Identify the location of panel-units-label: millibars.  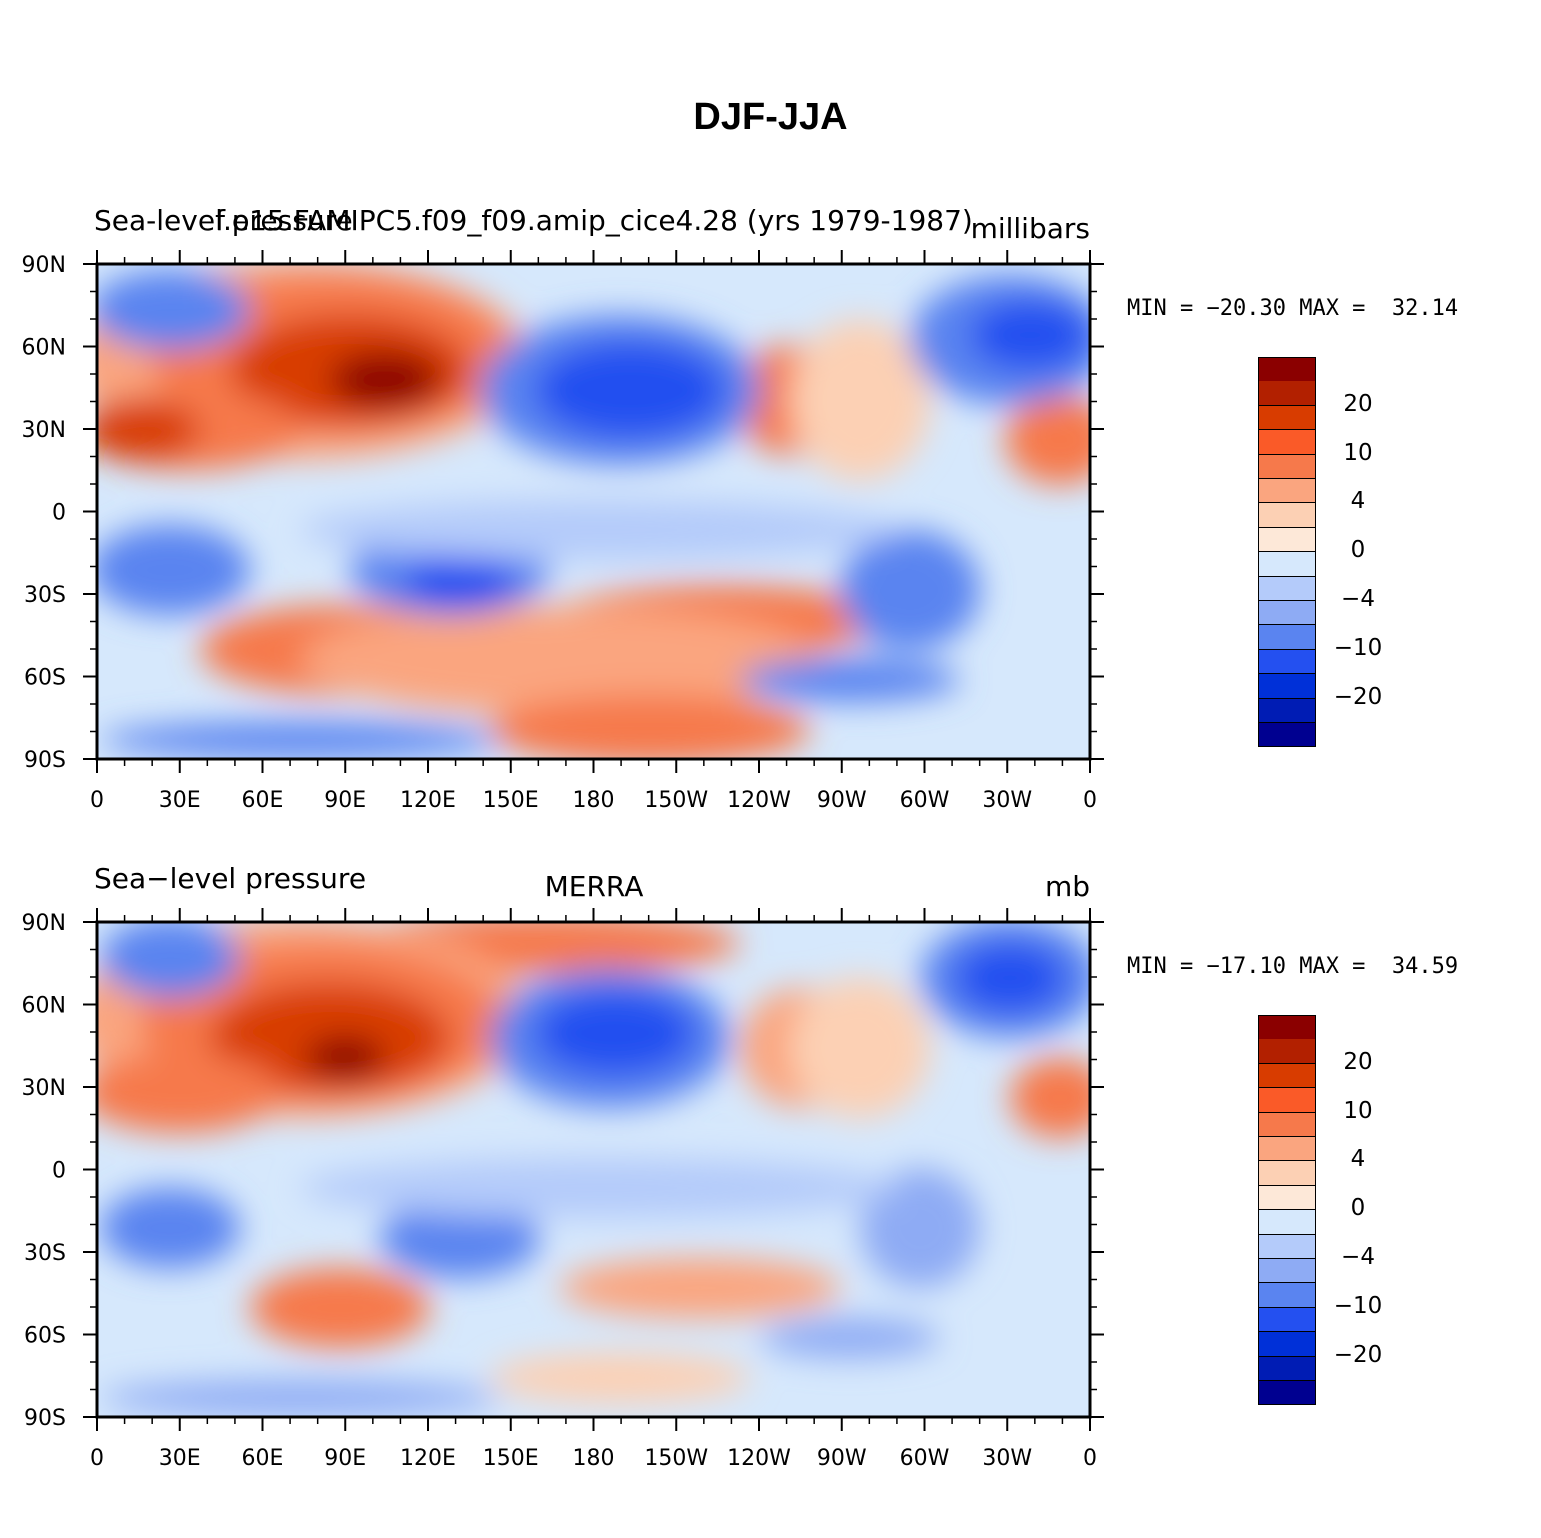
(1030, 228).